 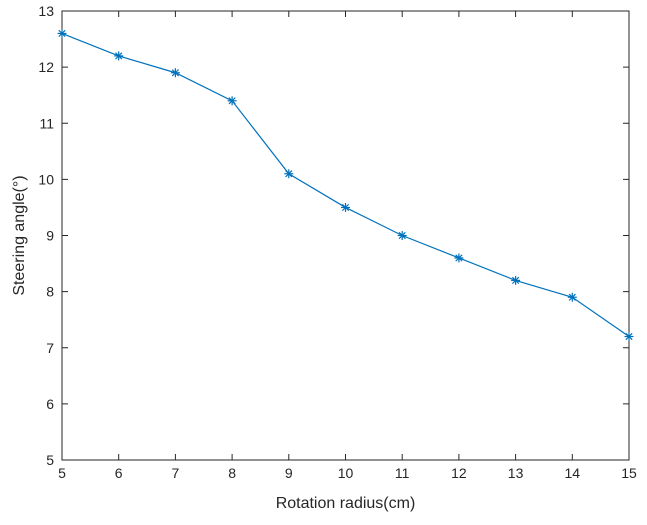 I want to click on x-tick-label: 10, so click(x=346, y=473).